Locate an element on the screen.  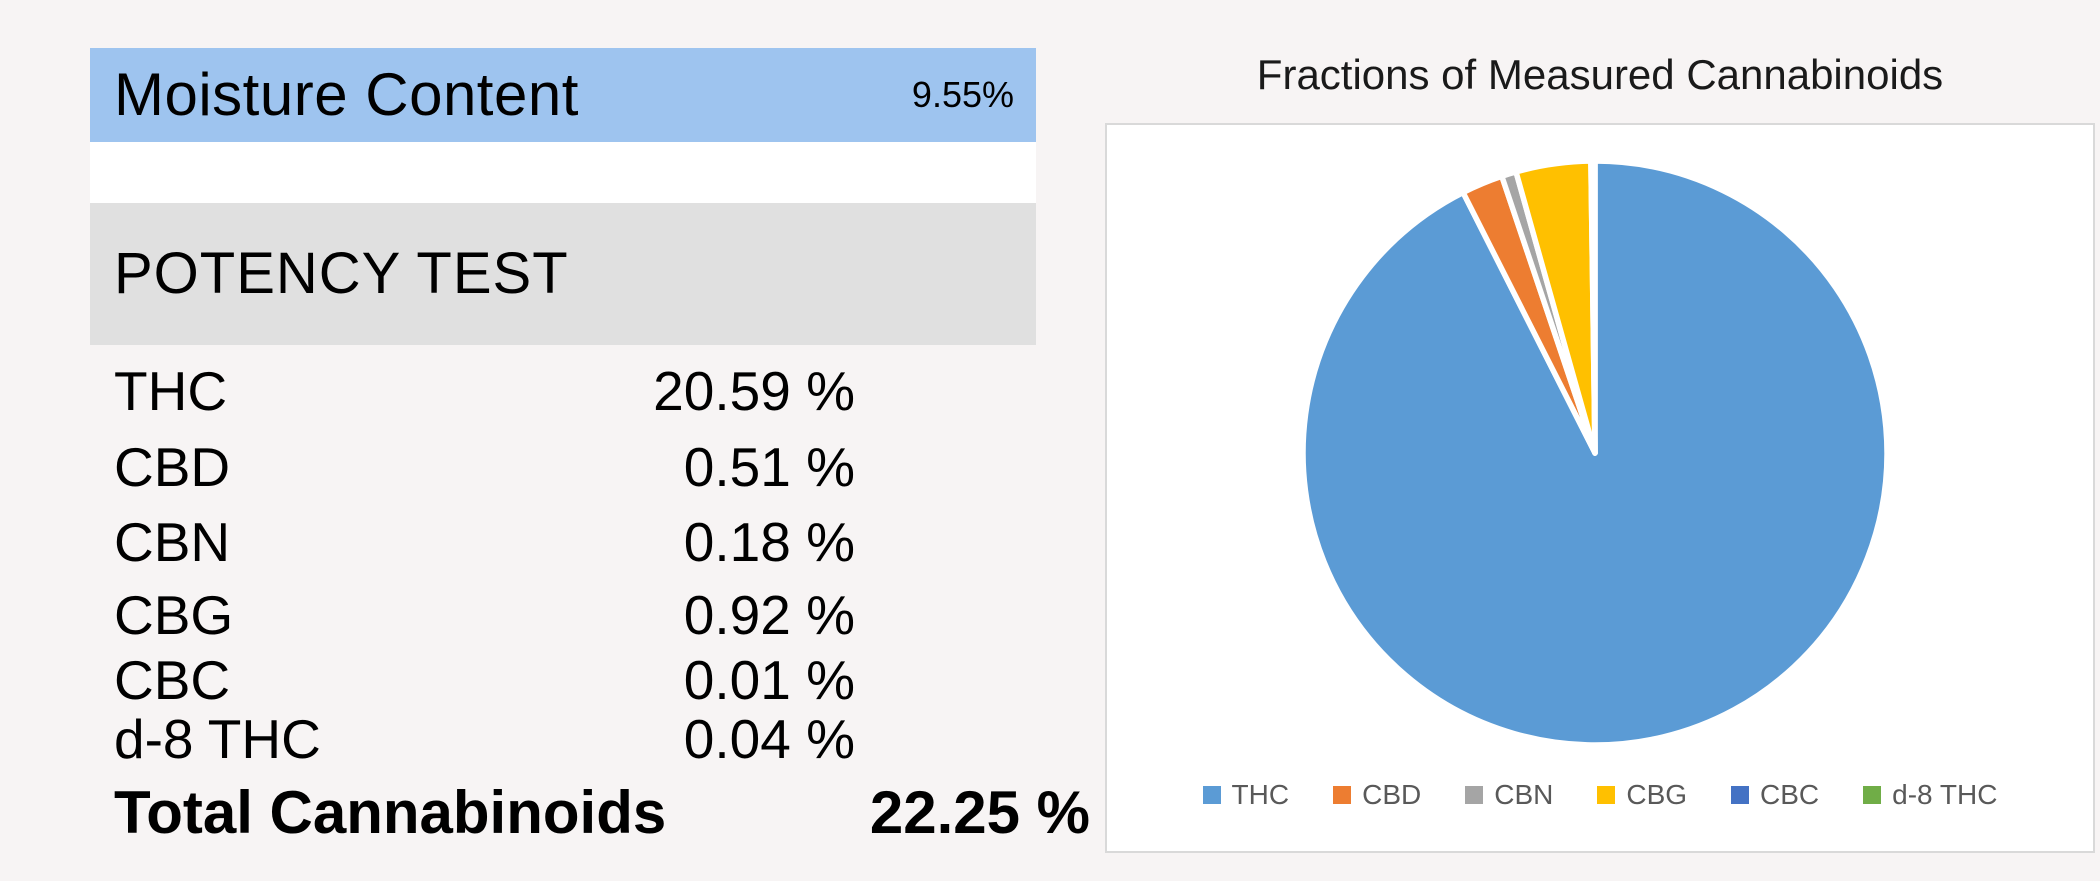
table-row-cbd: CBD 0.51 % is located at coordinates (563, 467).